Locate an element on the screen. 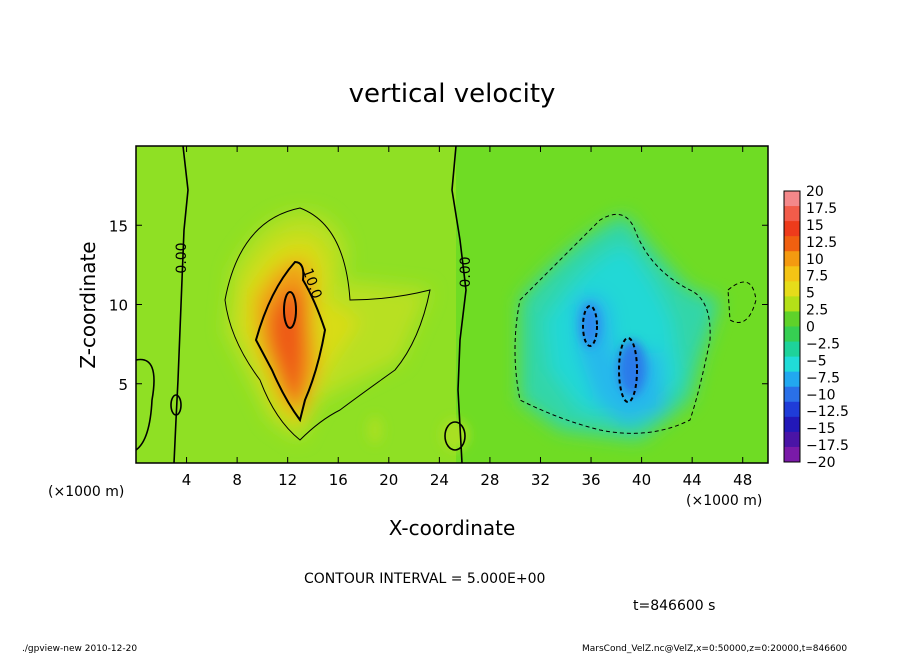  time-text: t=846600 s is located at coordinates (674, 606).